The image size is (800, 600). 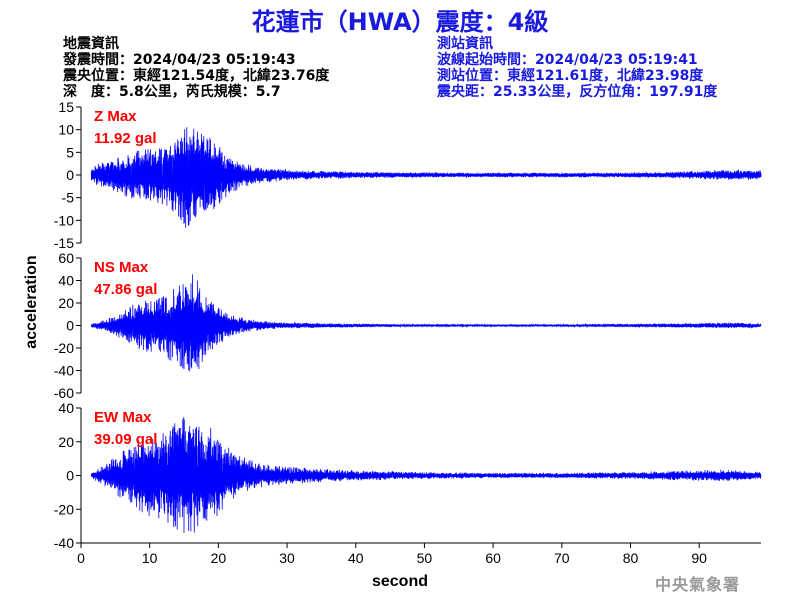 I want to click on station-info-heading: 測站資訊, so click(x=465, y=44).